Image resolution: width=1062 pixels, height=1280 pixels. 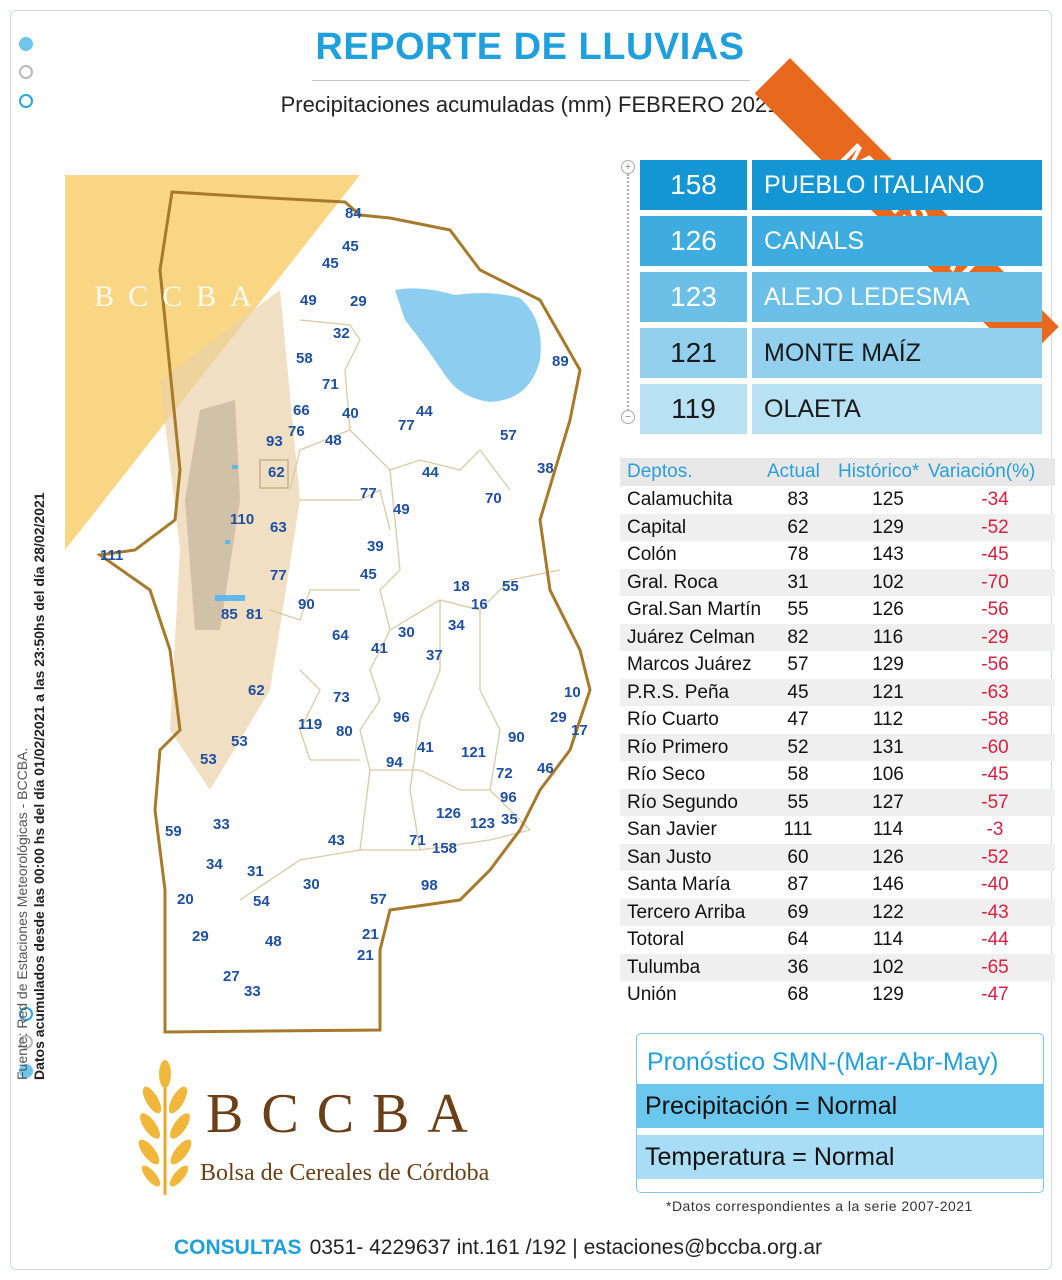 I want to click on dept-name: Río Cuarto, so click(x=673, y=719).